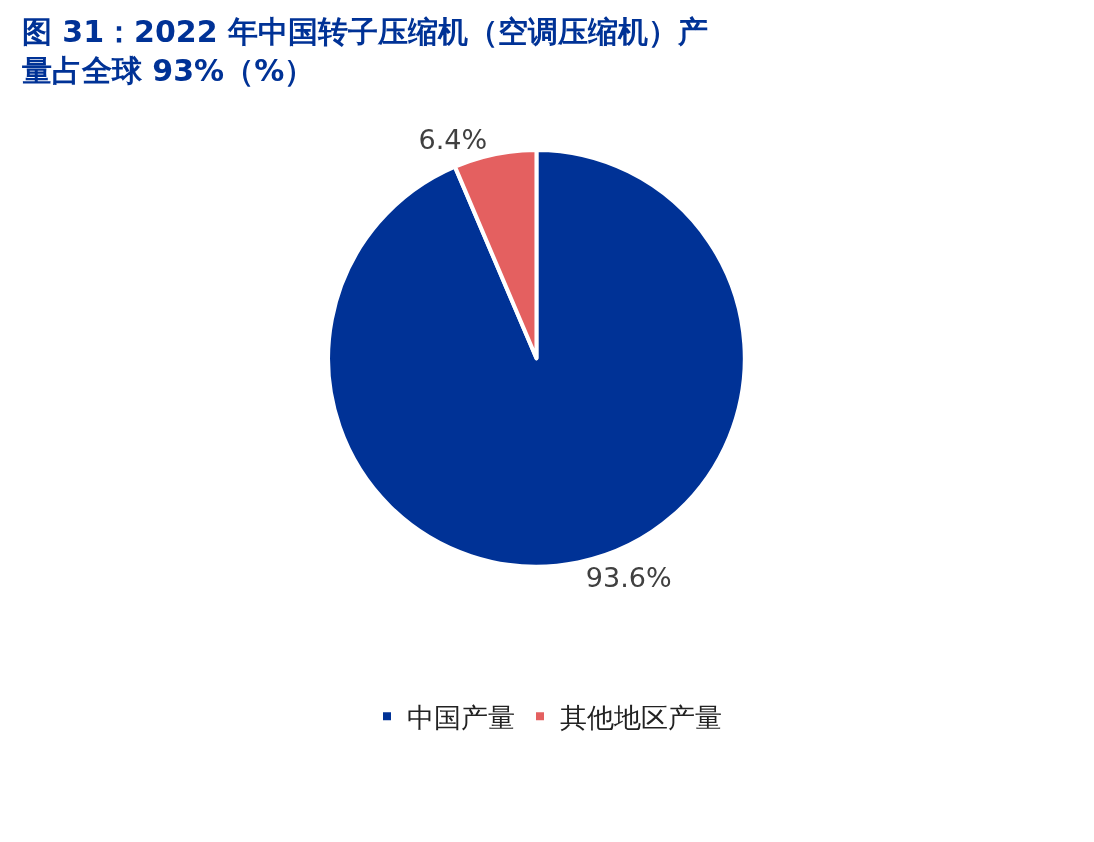 The width and height of the screenshot is (1094, 842). Describe the element at coordinates (453, 139) in the screenshot. I see `data-label: 6.4%` at that location.